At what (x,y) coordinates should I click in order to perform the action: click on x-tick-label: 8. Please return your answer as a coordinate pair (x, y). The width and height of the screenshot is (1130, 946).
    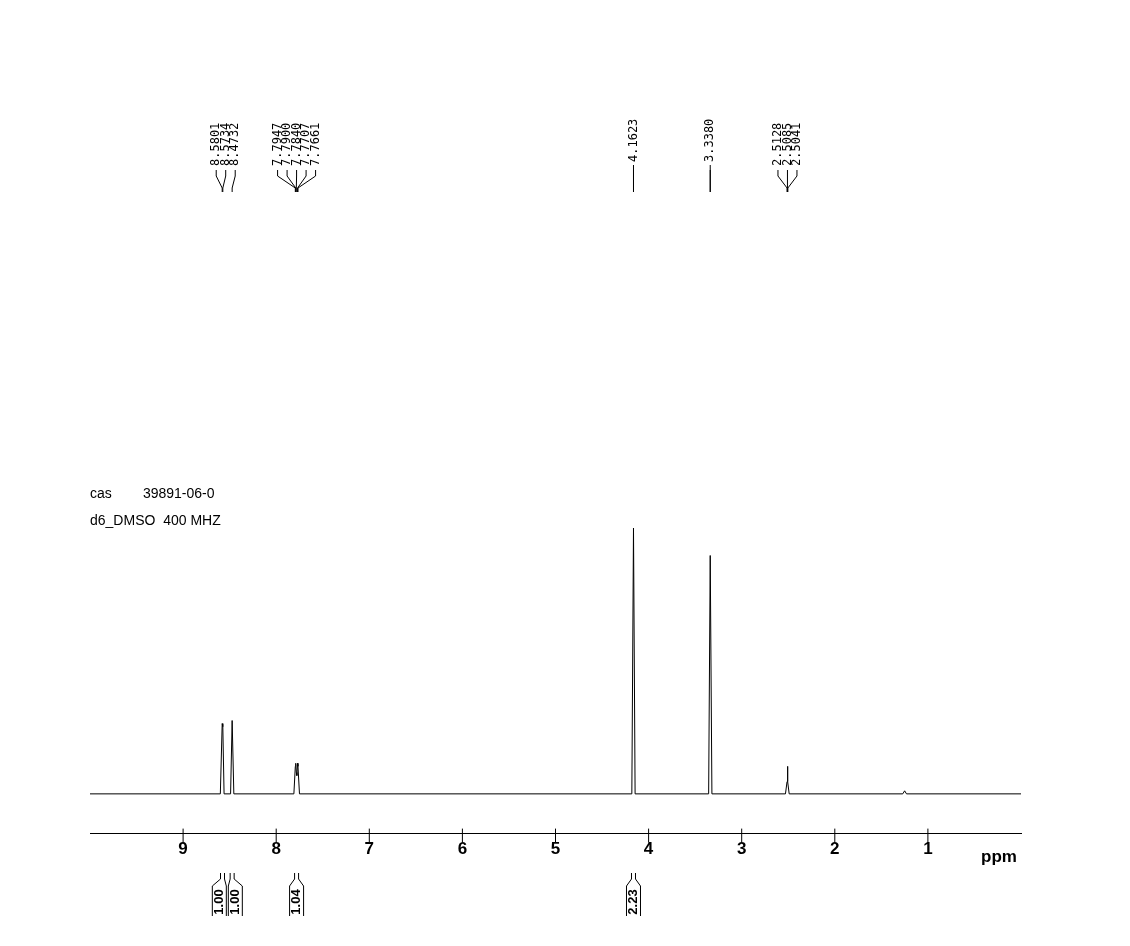
    Looking at the image, I should click on (276, 849).